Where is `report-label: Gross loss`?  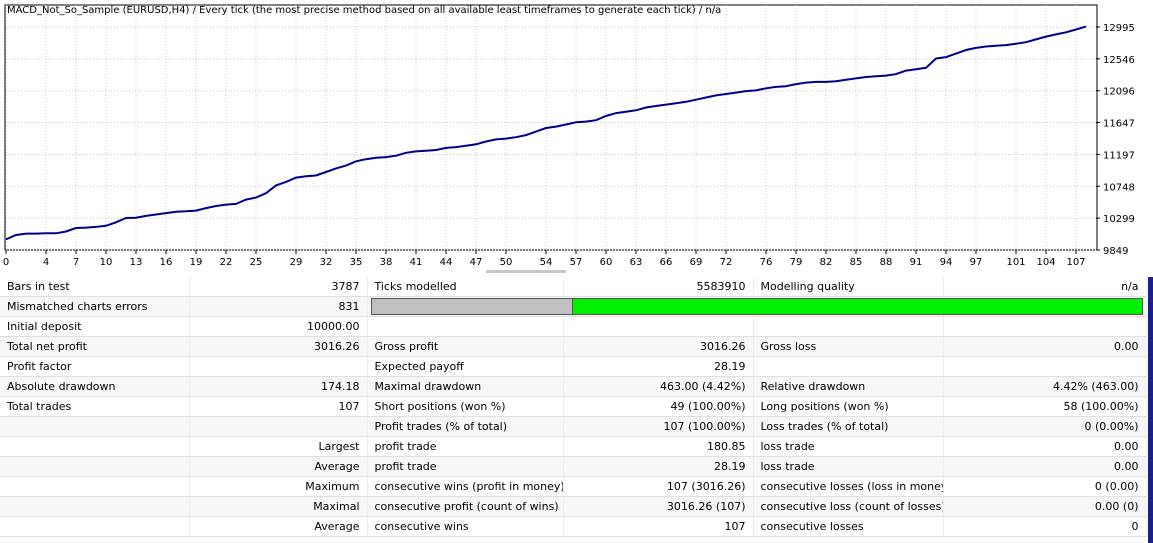
report-label: Gross loss is located at coordinates (848, 346).